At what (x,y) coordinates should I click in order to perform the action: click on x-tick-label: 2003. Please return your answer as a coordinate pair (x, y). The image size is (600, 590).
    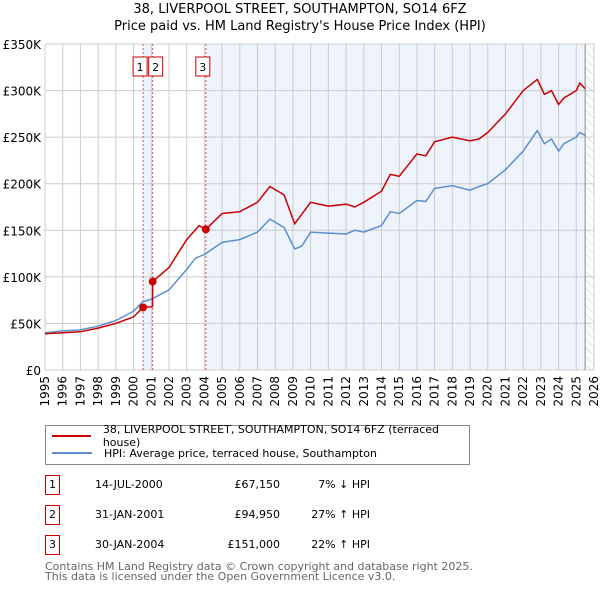
    Looking at the image, I should click on (187, 391).